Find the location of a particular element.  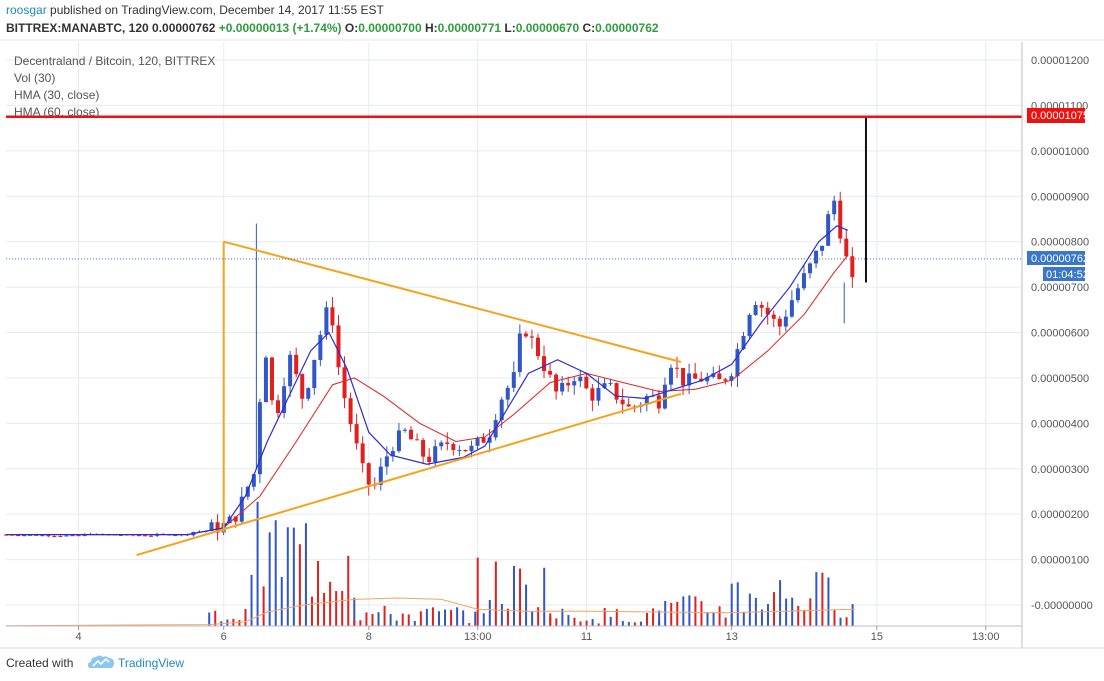

c-value: 0.00000762 is located at coordinates (627, 28).